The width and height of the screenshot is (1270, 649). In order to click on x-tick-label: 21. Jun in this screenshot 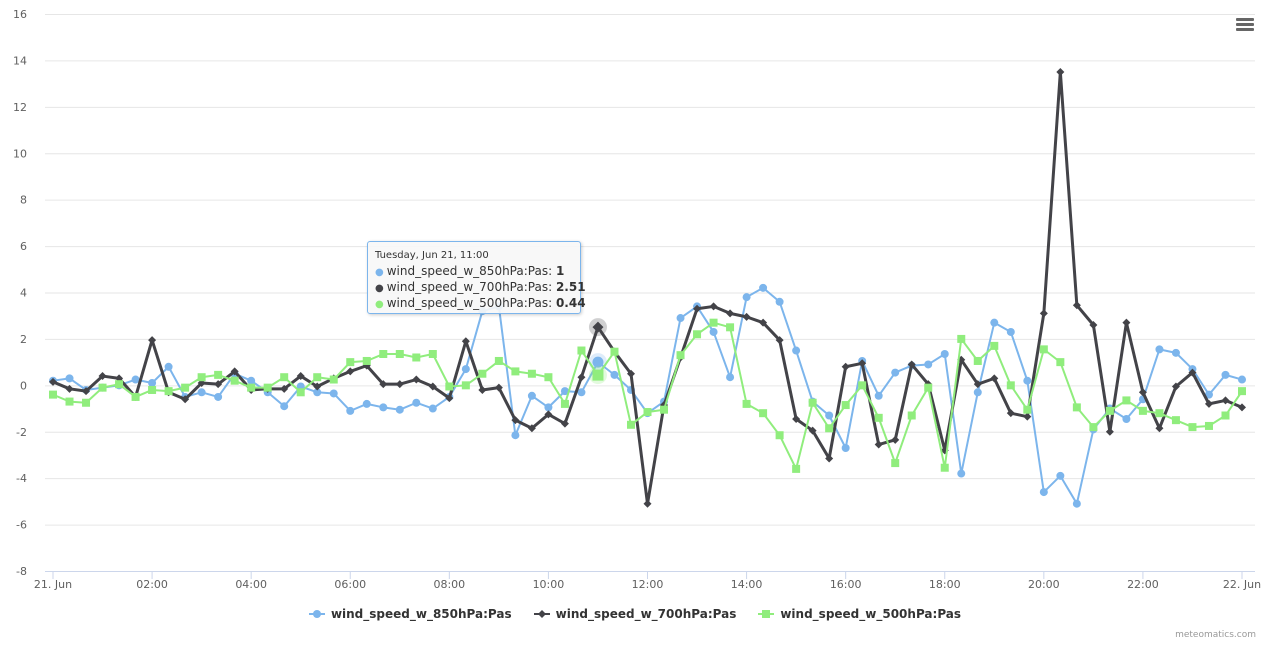, I will do `click(53, 584)`.